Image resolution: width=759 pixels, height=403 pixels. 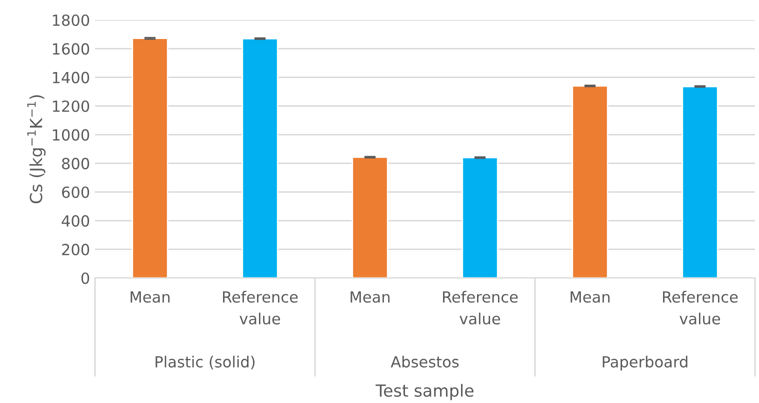 What do you see at coordinates (36, 149) in the screenshot?
I see `y-axis-title: Cs (Jkg$^{−1}$K$^{−1}$)` at bounding box center [36, 149].